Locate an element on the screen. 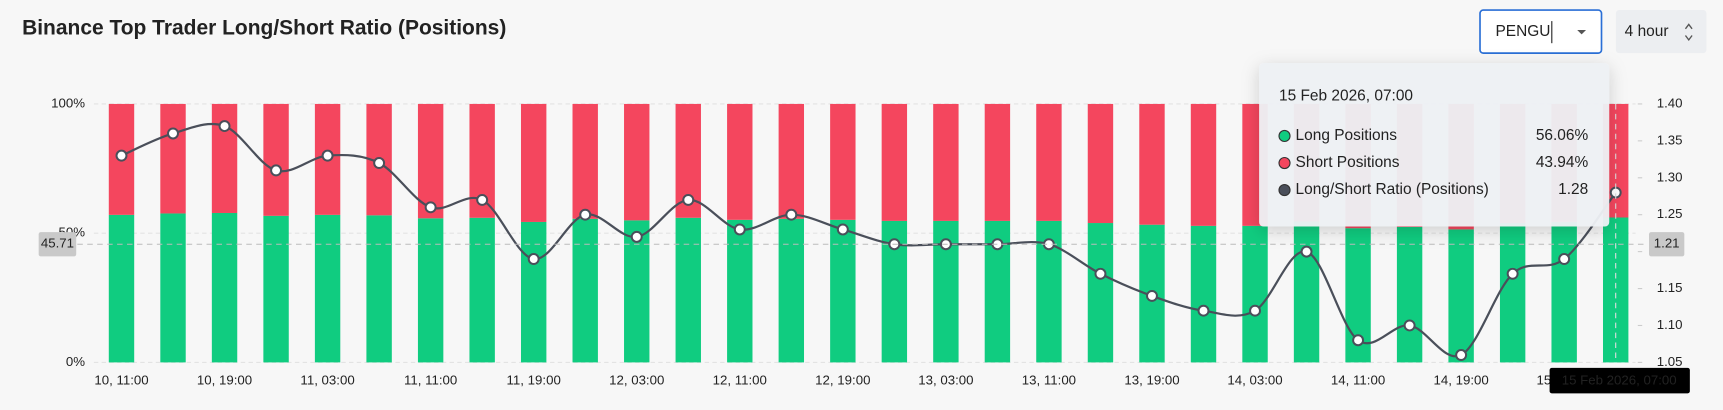  x-tick-label: 14, 11:00 is located at coordinates (1358, 380).